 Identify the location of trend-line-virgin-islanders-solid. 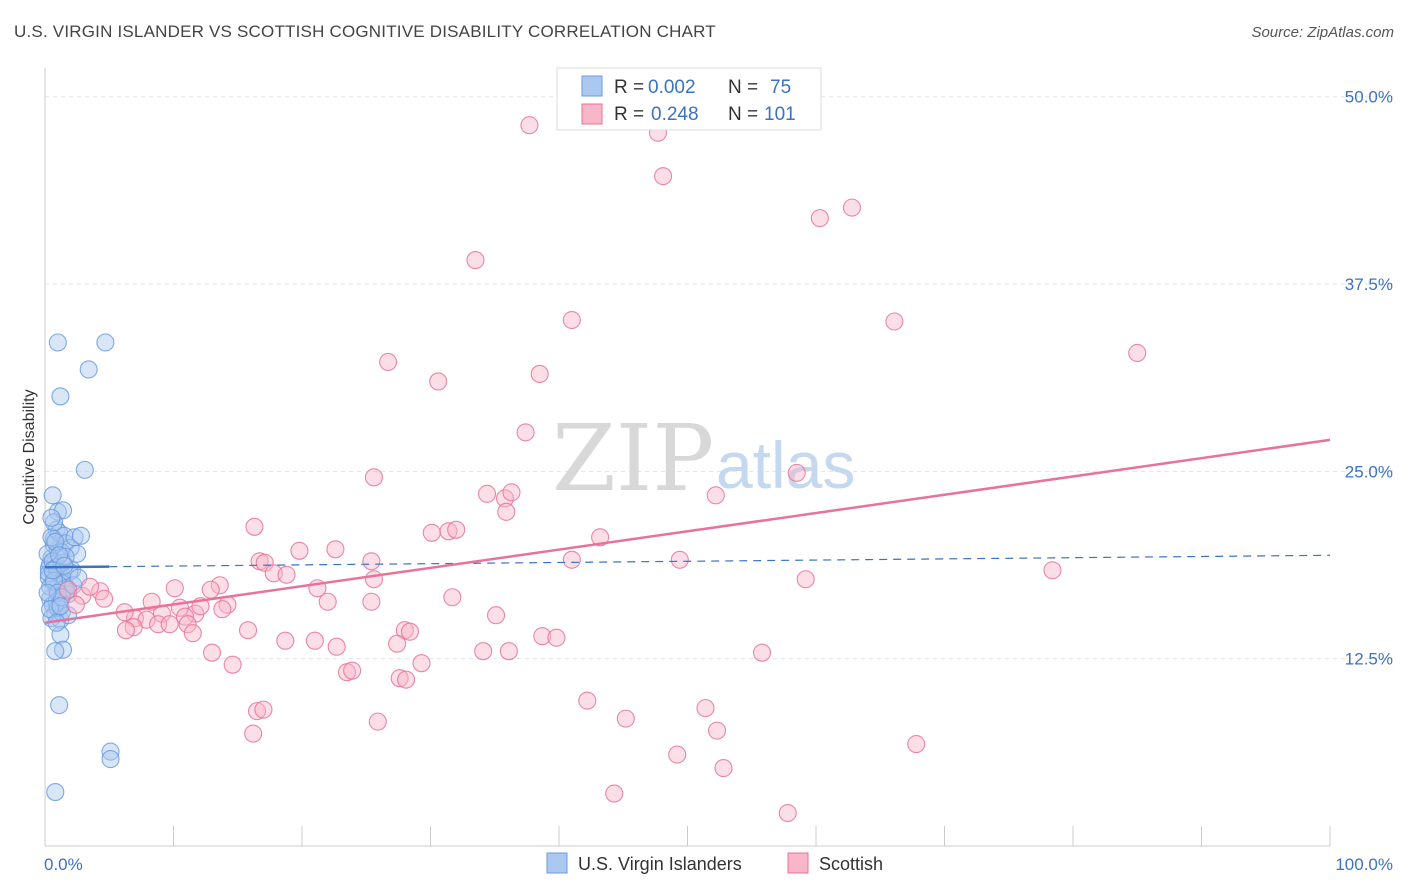
(77, 567).